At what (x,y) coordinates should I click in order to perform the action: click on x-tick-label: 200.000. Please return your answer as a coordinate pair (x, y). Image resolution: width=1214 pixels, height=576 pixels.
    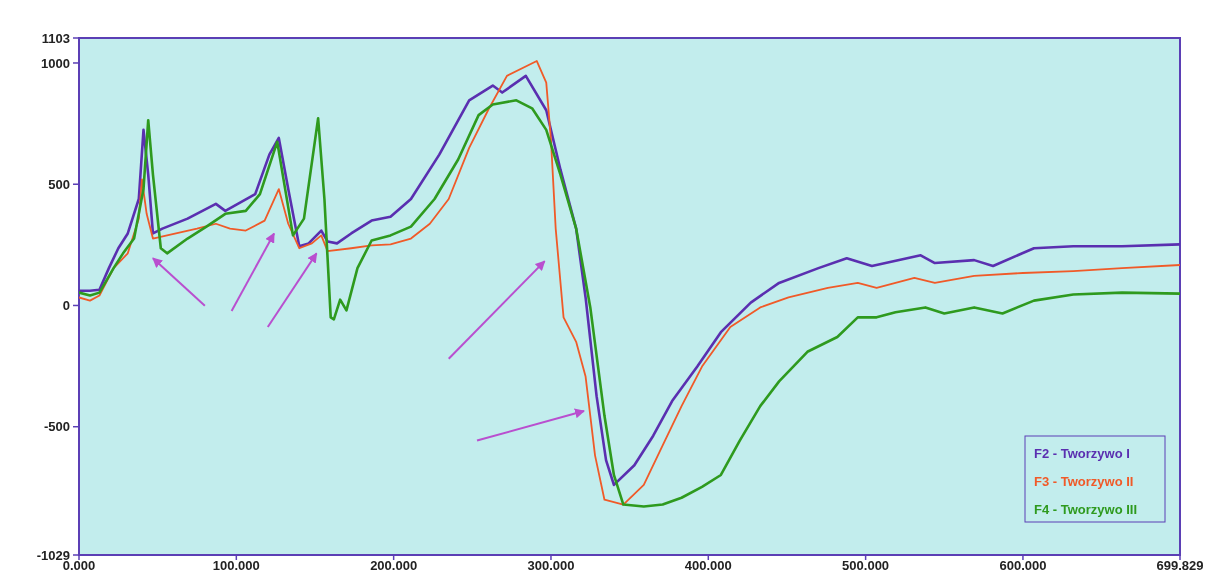
    Looking at the image, I should click on (394, 565).